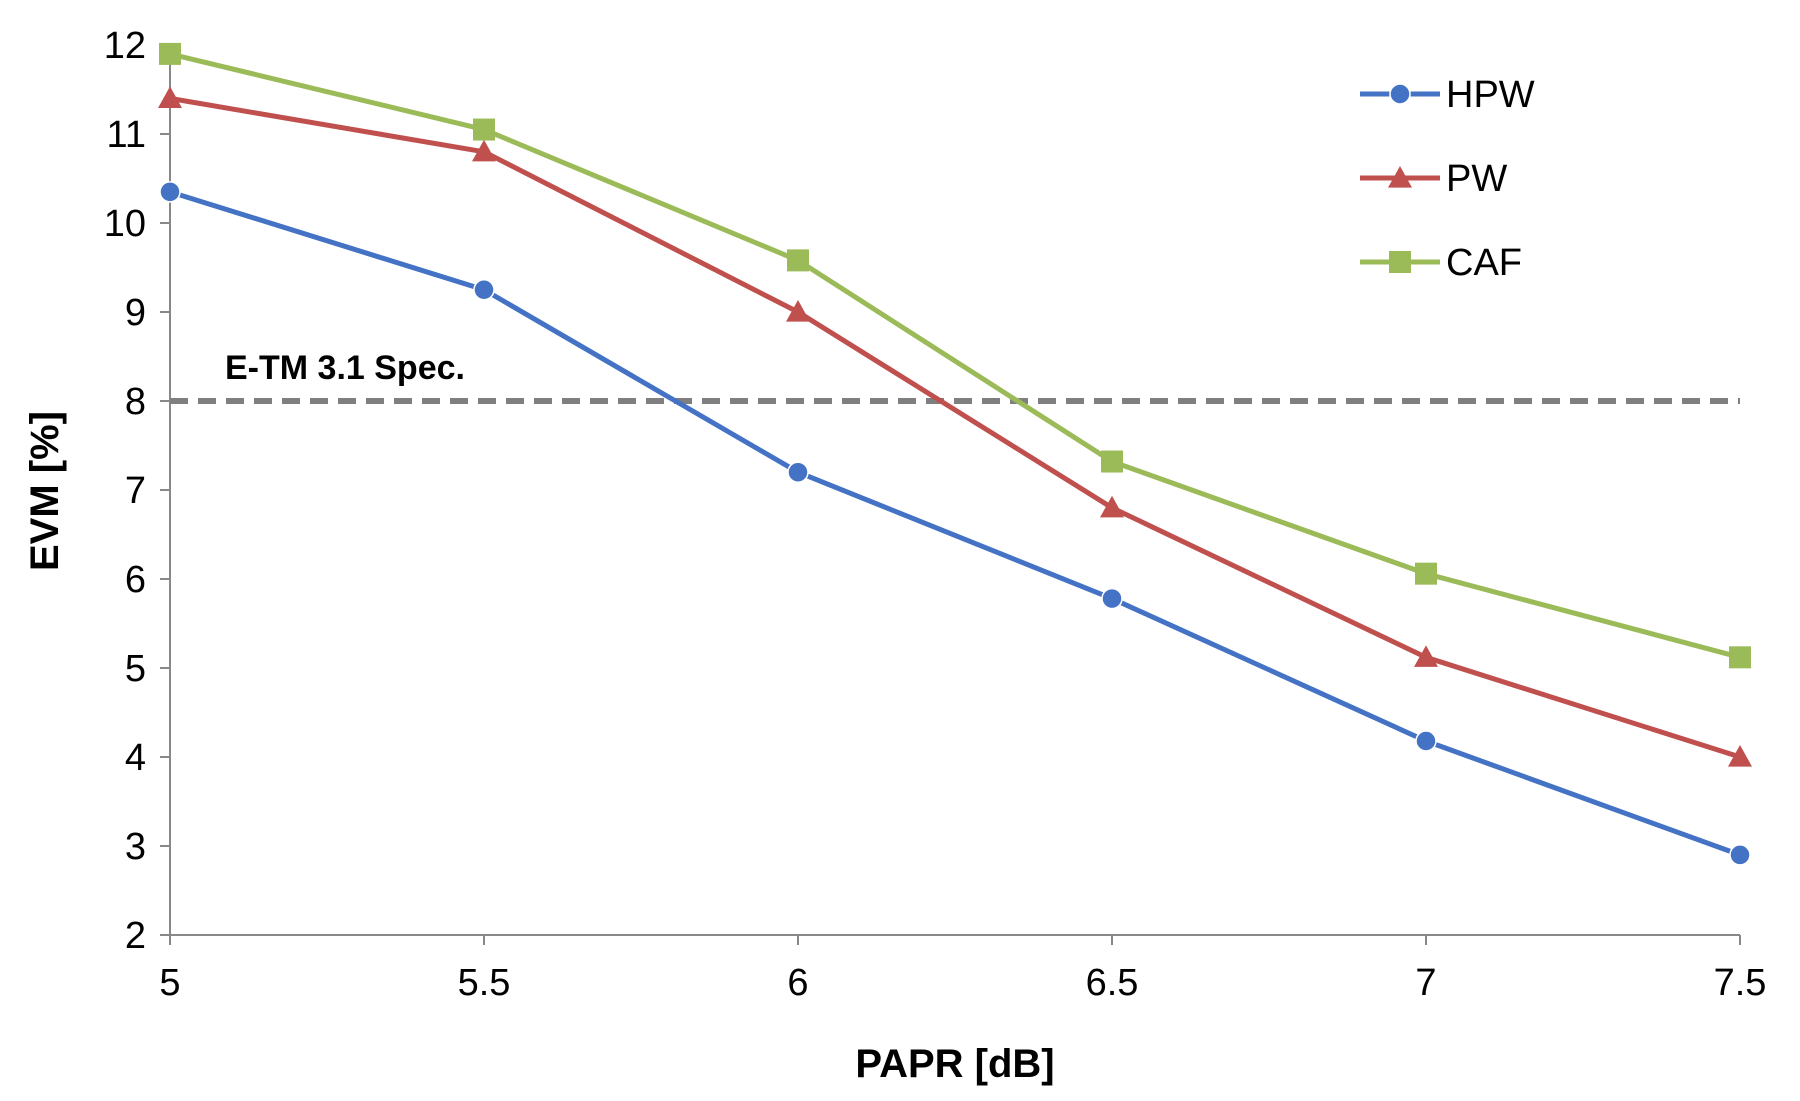 This screenshot has height=1101, width=1800. I want to click on y-tick-label: 3, so click(135, 847).